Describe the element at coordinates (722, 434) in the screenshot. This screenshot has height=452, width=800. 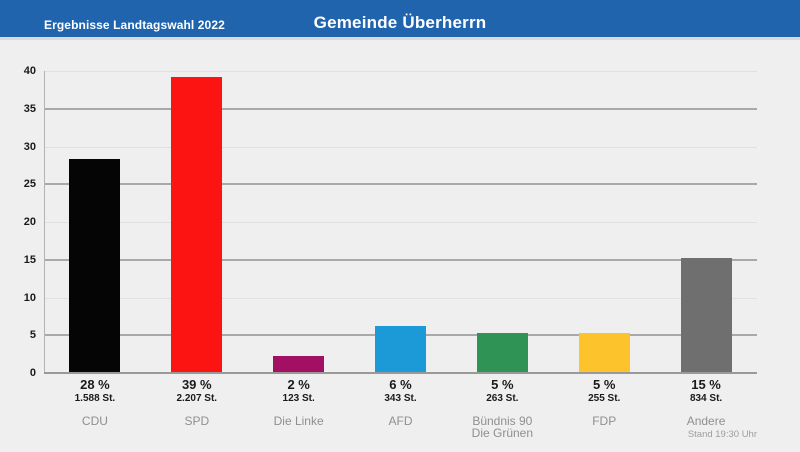
I see `timestamp: Stand 19:30 Uhr` at that location.